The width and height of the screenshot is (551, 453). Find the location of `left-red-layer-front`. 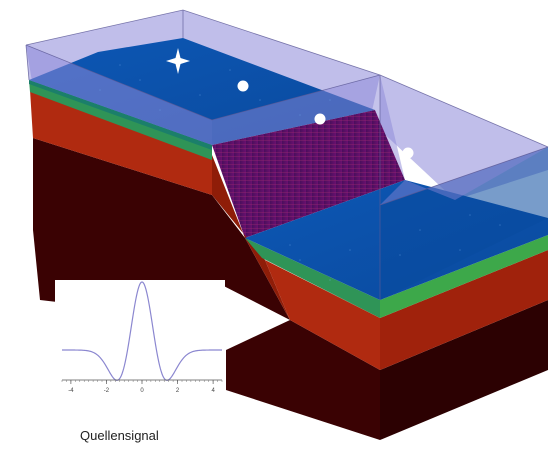

left-red-layer-front is located at coordinates (121, 142).